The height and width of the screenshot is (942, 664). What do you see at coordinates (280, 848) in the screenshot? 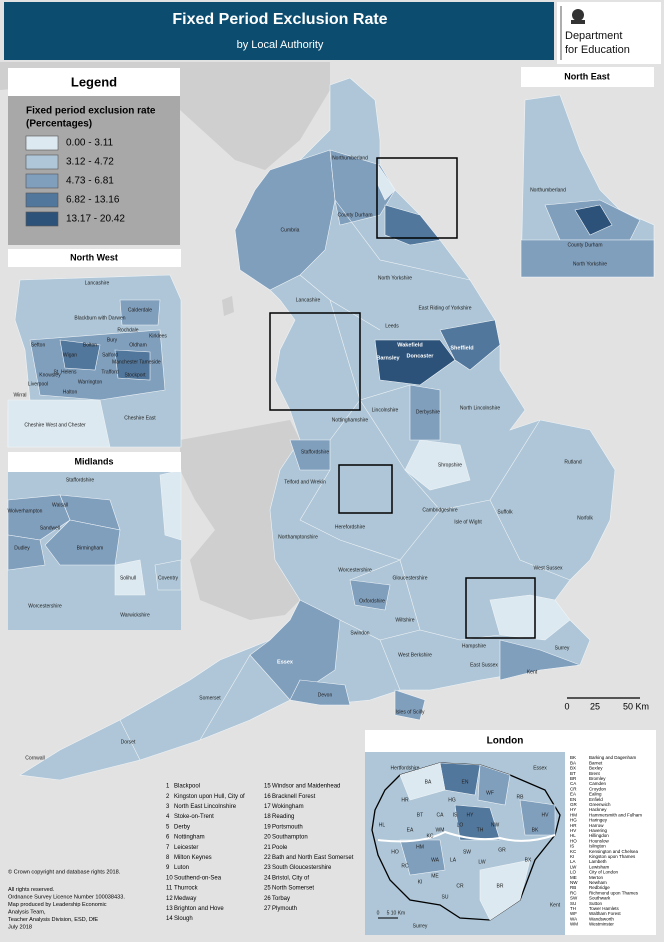
I see `list-name: Poole` at bounding box center [280, 848].